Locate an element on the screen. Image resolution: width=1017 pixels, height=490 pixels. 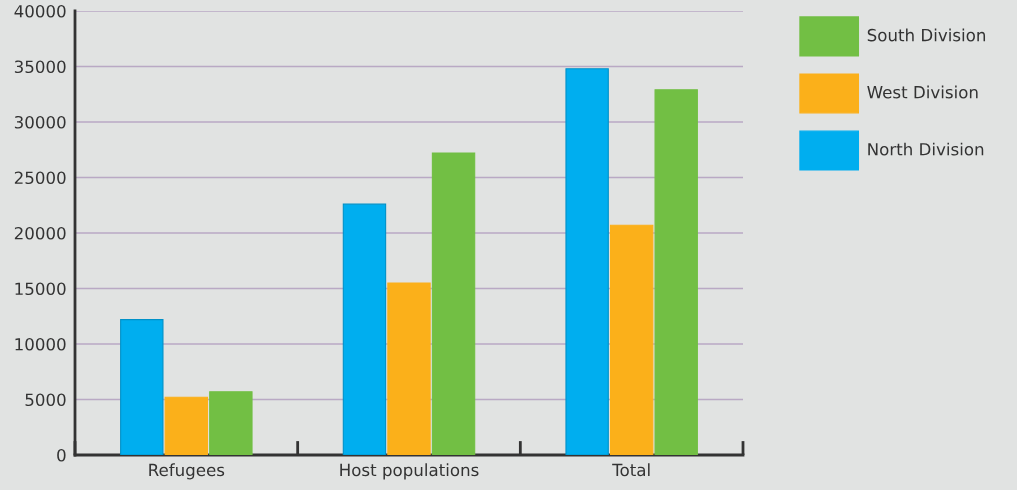
y-tick-label: 5000 is located at coordinates (45, 400).